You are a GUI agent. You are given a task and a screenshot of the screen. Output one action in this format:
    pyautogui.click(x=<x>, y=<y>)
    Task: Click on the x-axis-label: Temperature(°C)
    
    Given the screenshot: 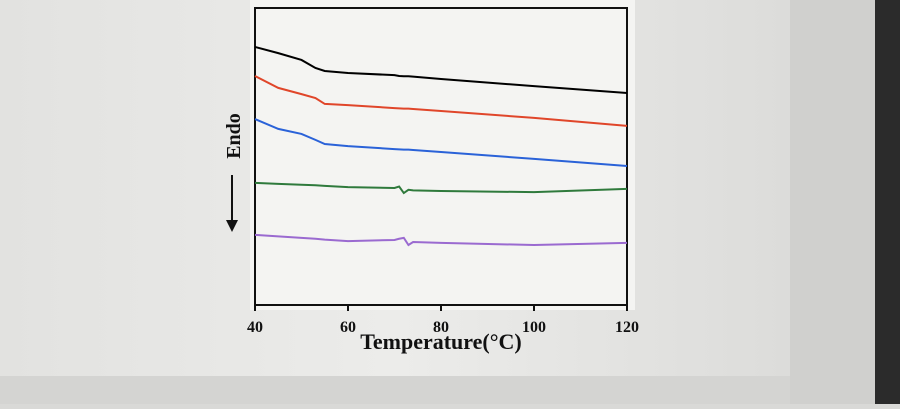 What is the action you would take?
    pyautogui.click(x=441, y=341)
    